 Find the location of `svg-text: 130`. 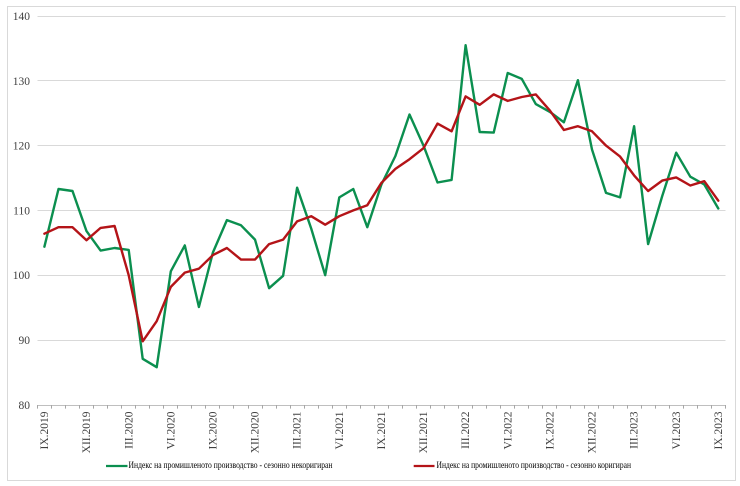

svg-text: 130 is located at coordinates (22, 82).